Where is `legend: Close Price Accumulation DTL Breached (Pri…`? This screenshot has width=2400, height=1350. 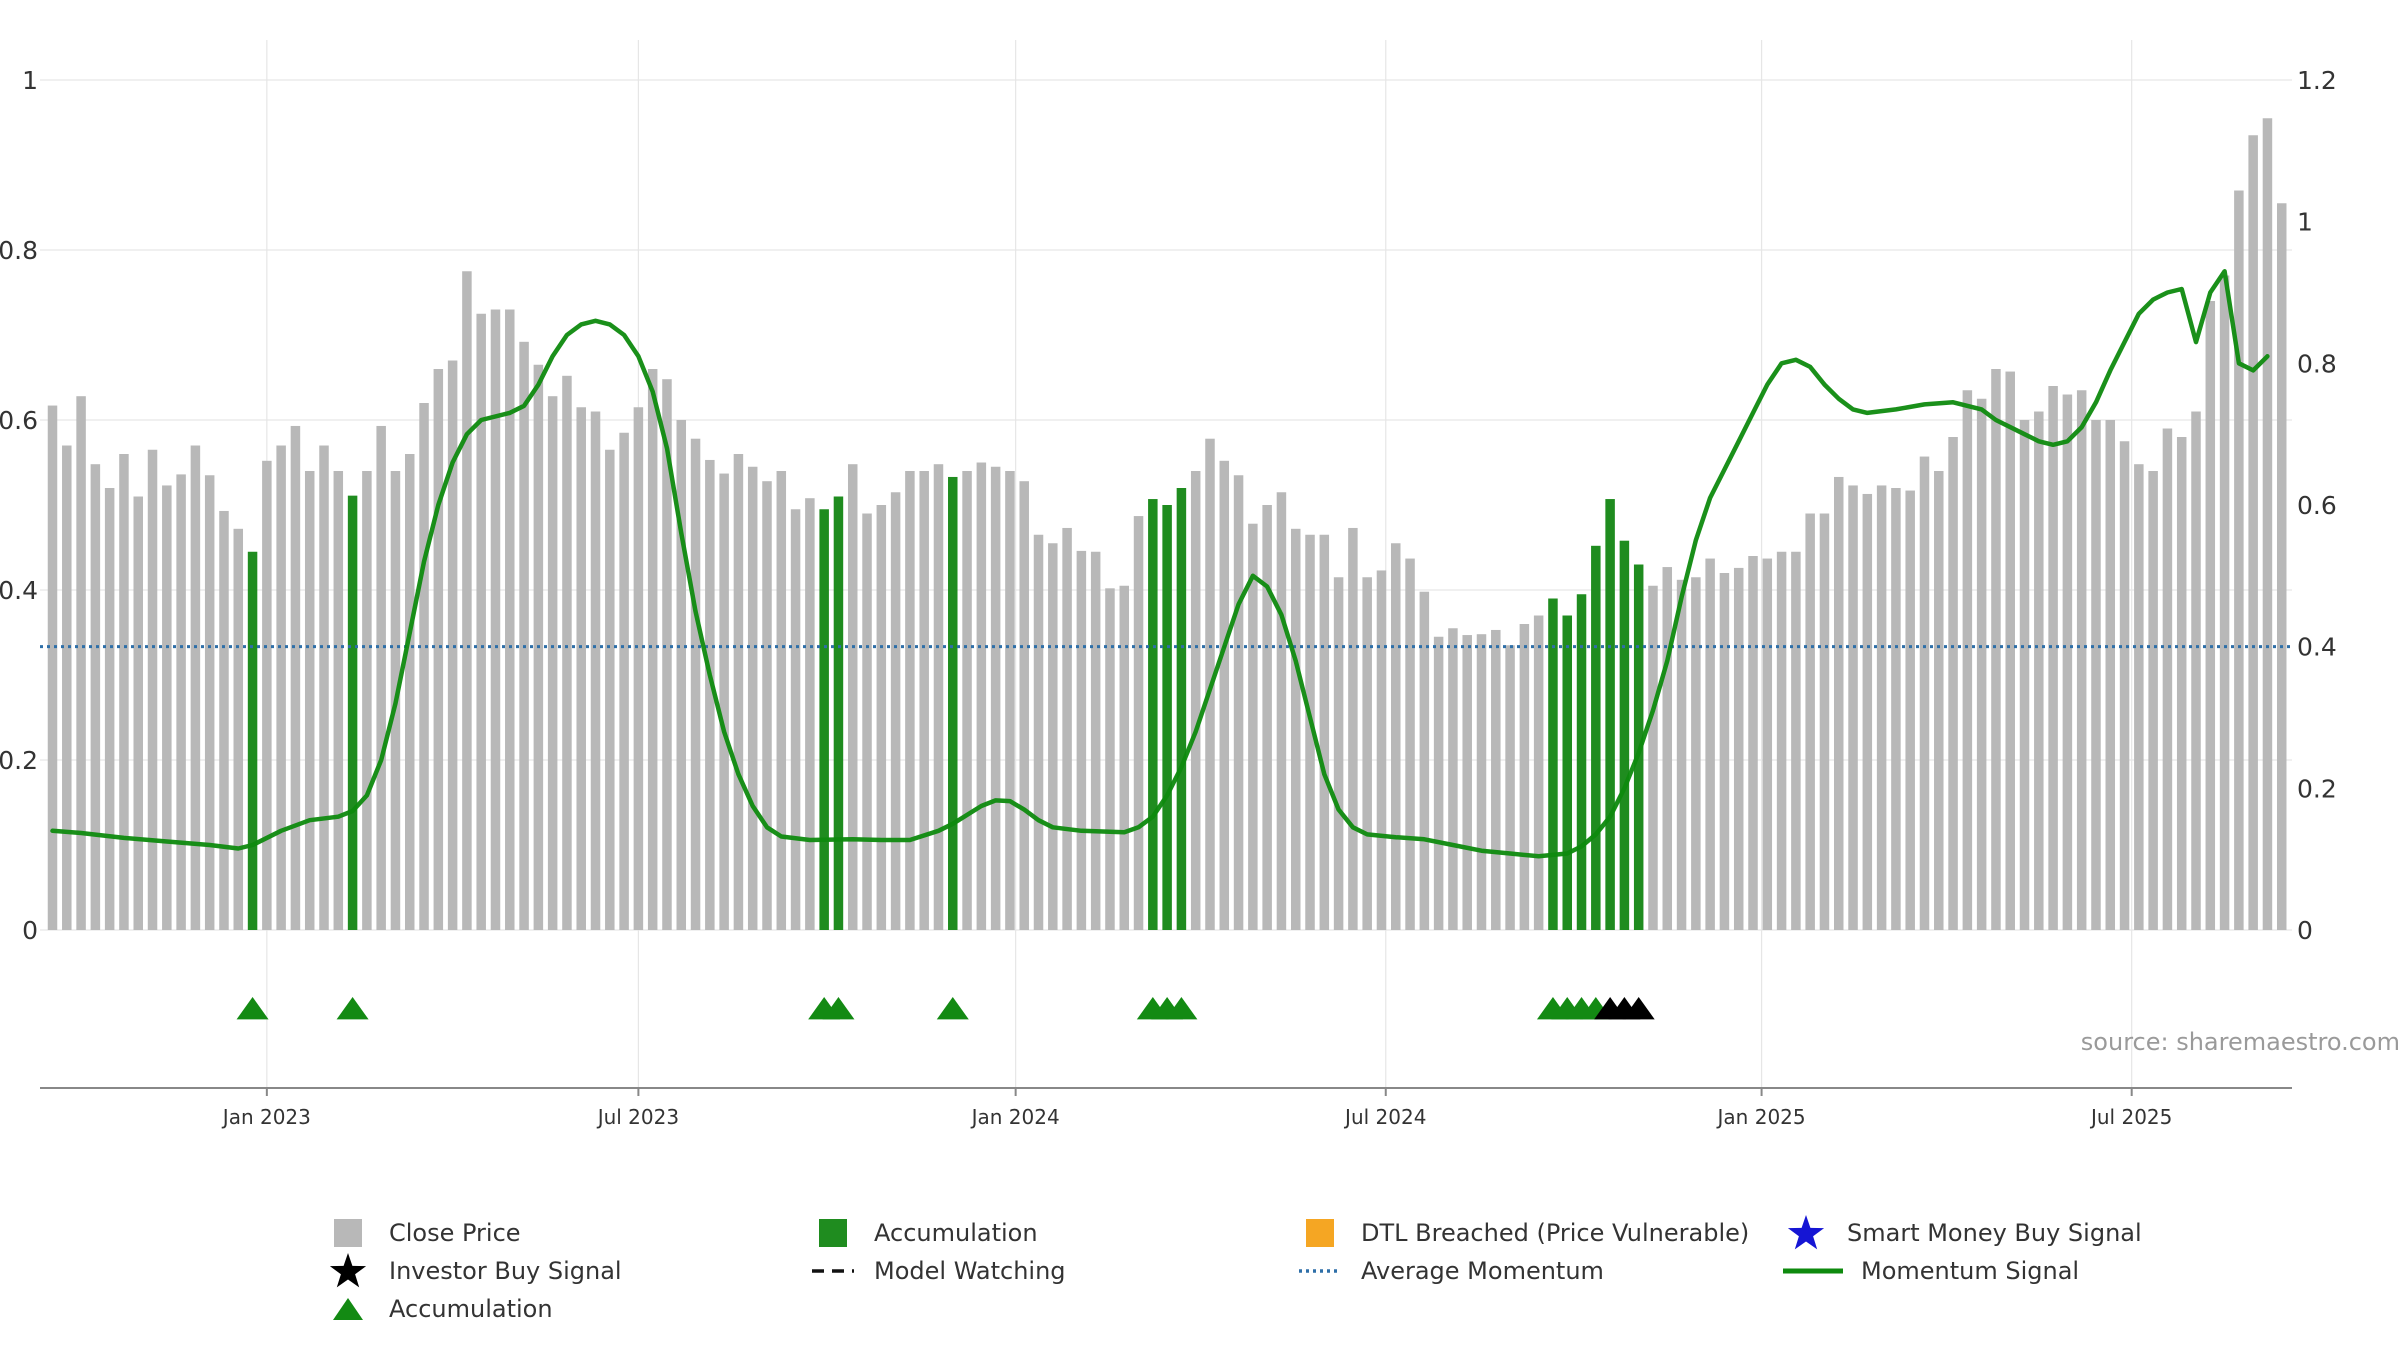 legend: Close Price Accumulation DTL Breached (Pri… is located at coordinates (1275, 1275).